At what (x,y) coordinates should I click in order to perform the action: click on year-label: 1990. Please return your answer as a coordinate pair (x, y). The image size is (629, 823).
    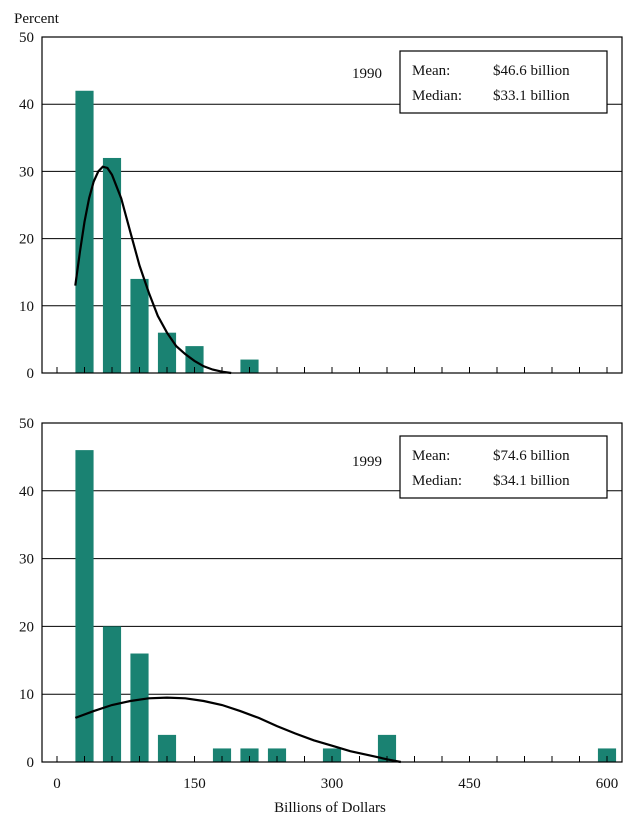
    Looking at the image, I should click on (367, 74).